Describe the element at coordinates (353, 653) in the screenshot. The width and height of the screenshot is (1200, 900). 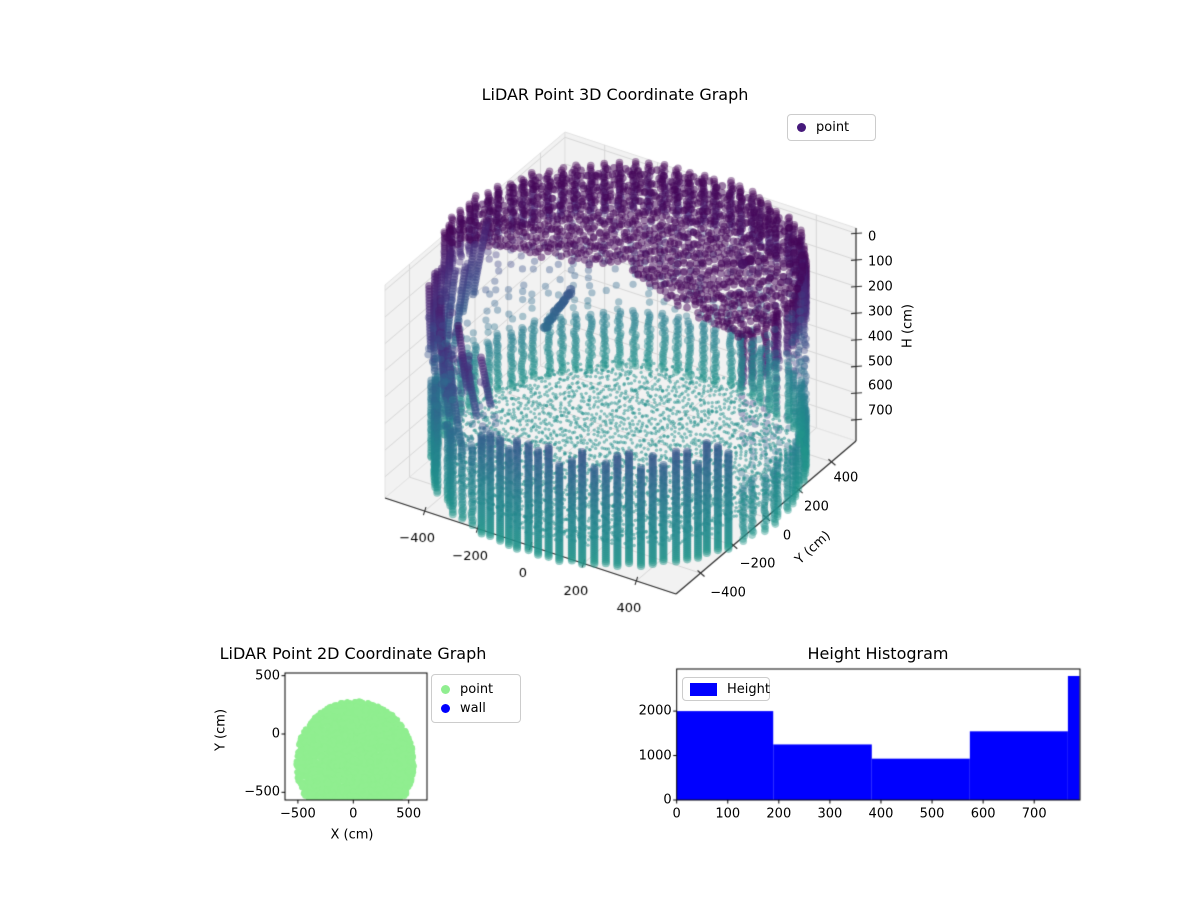
I see `plot-title-2d: LiDAR Point 2D Coordinate Graph` at that location.